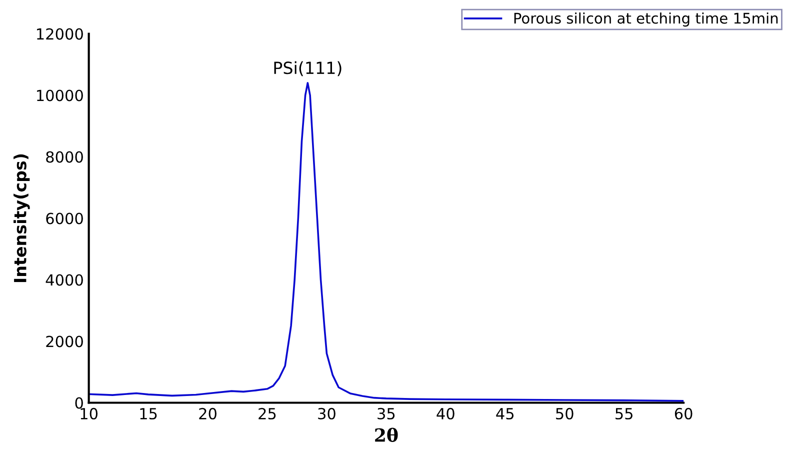  What do you see at coordinates (386, 414) in the screenshot?
I see `x-tick-label: 35` at bounding box center [386, 414].